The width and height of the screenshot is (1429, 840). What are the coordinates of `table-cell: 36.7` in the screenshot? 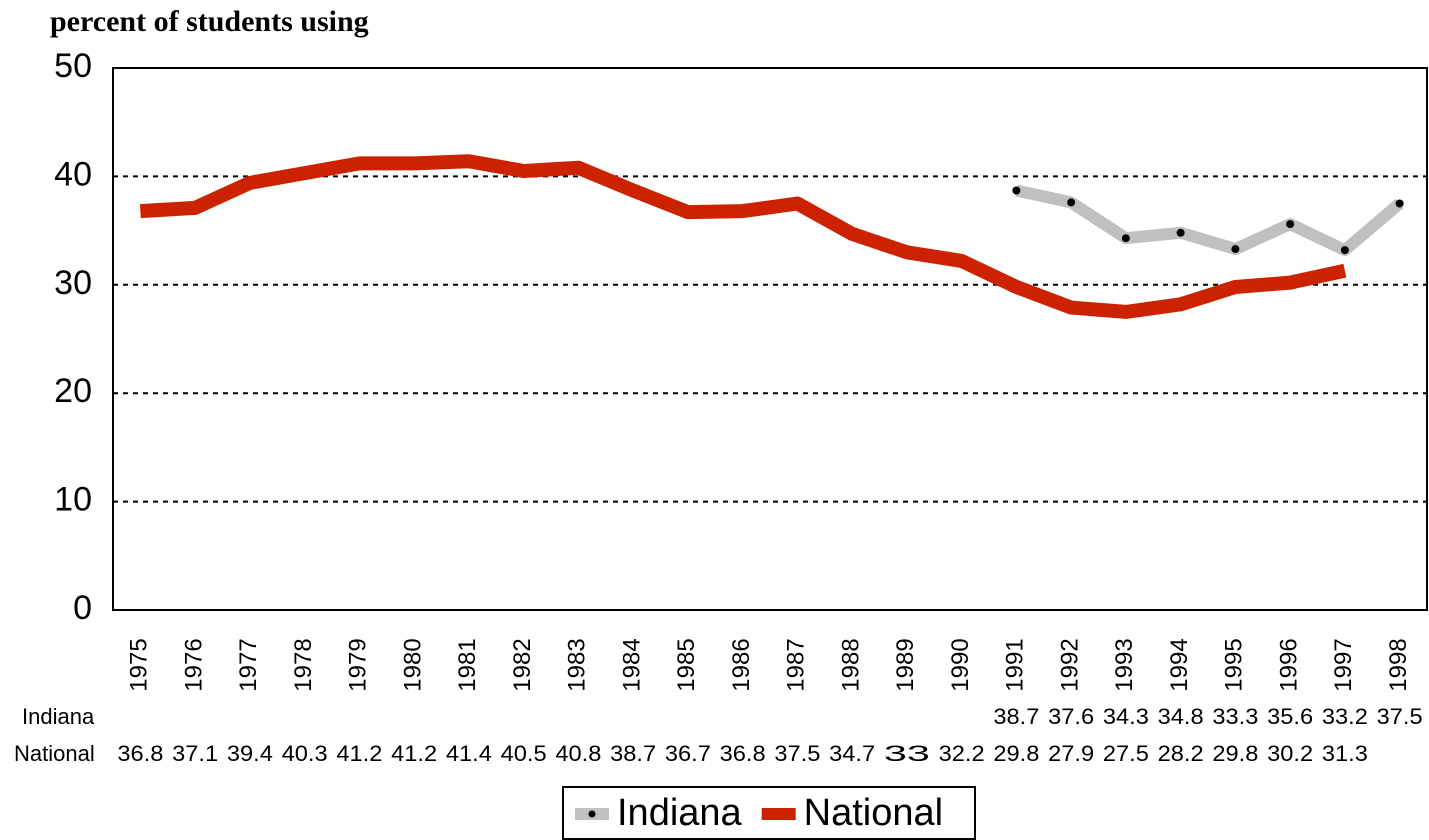 It's located at (688, 753).